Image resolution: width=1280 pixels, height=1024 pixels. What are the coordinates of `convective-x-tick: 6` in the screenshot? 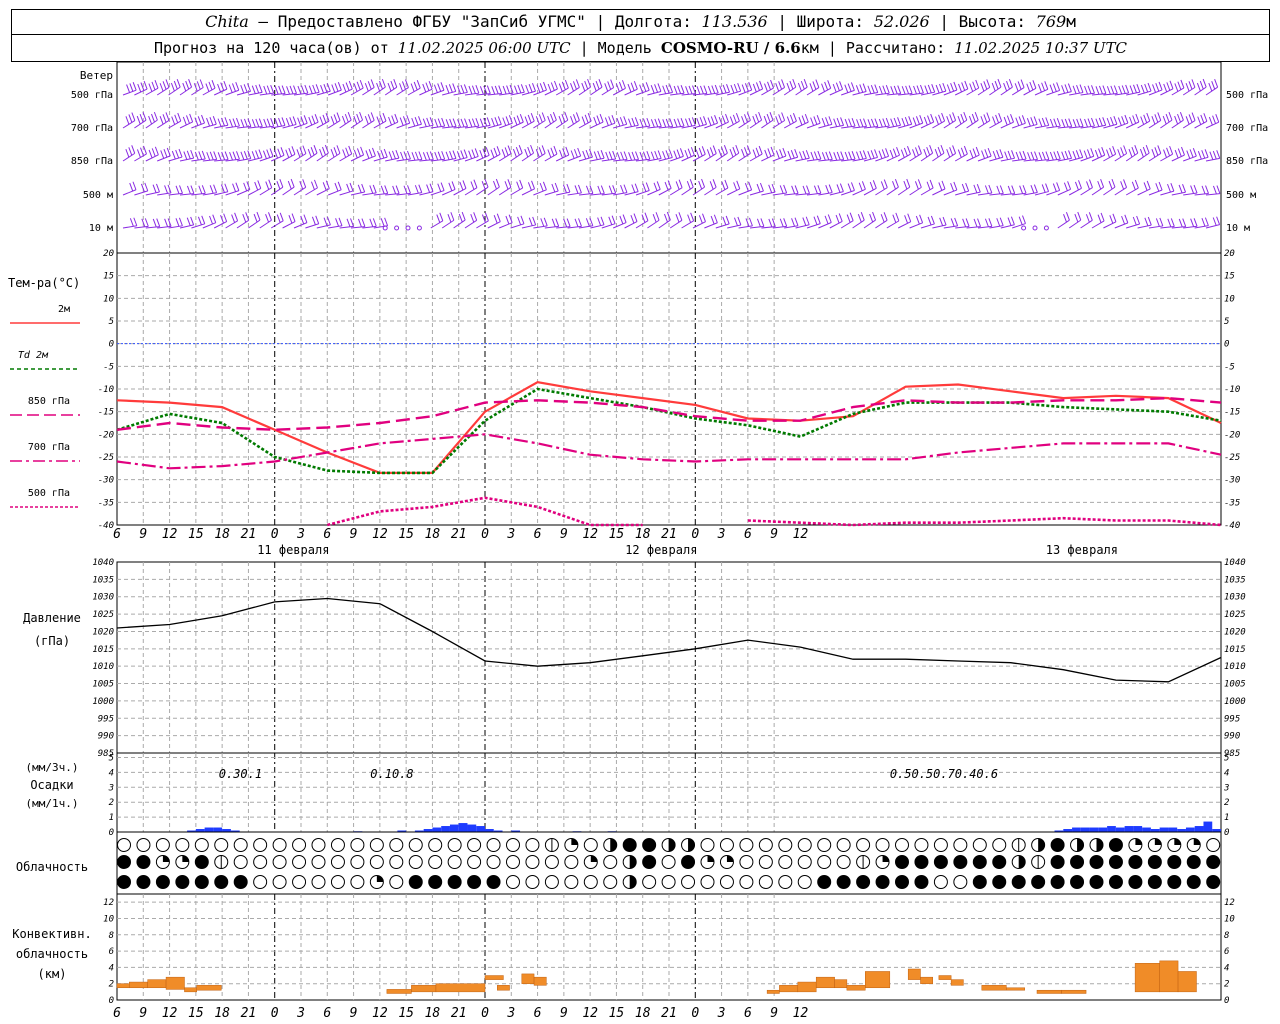 It's located at (327, 1013).